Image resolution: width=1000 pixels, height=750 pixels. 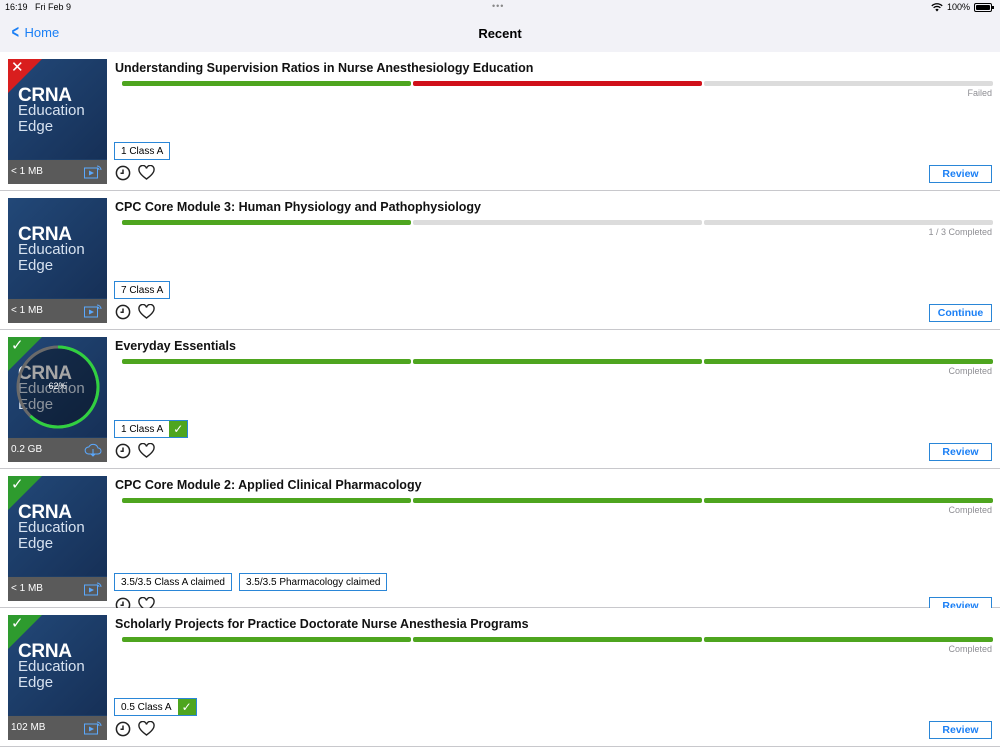 What do you see at coordinates (28, 727) in the screenshot?
I see `file-size: 102 MB` at bounding box center [28, 727].